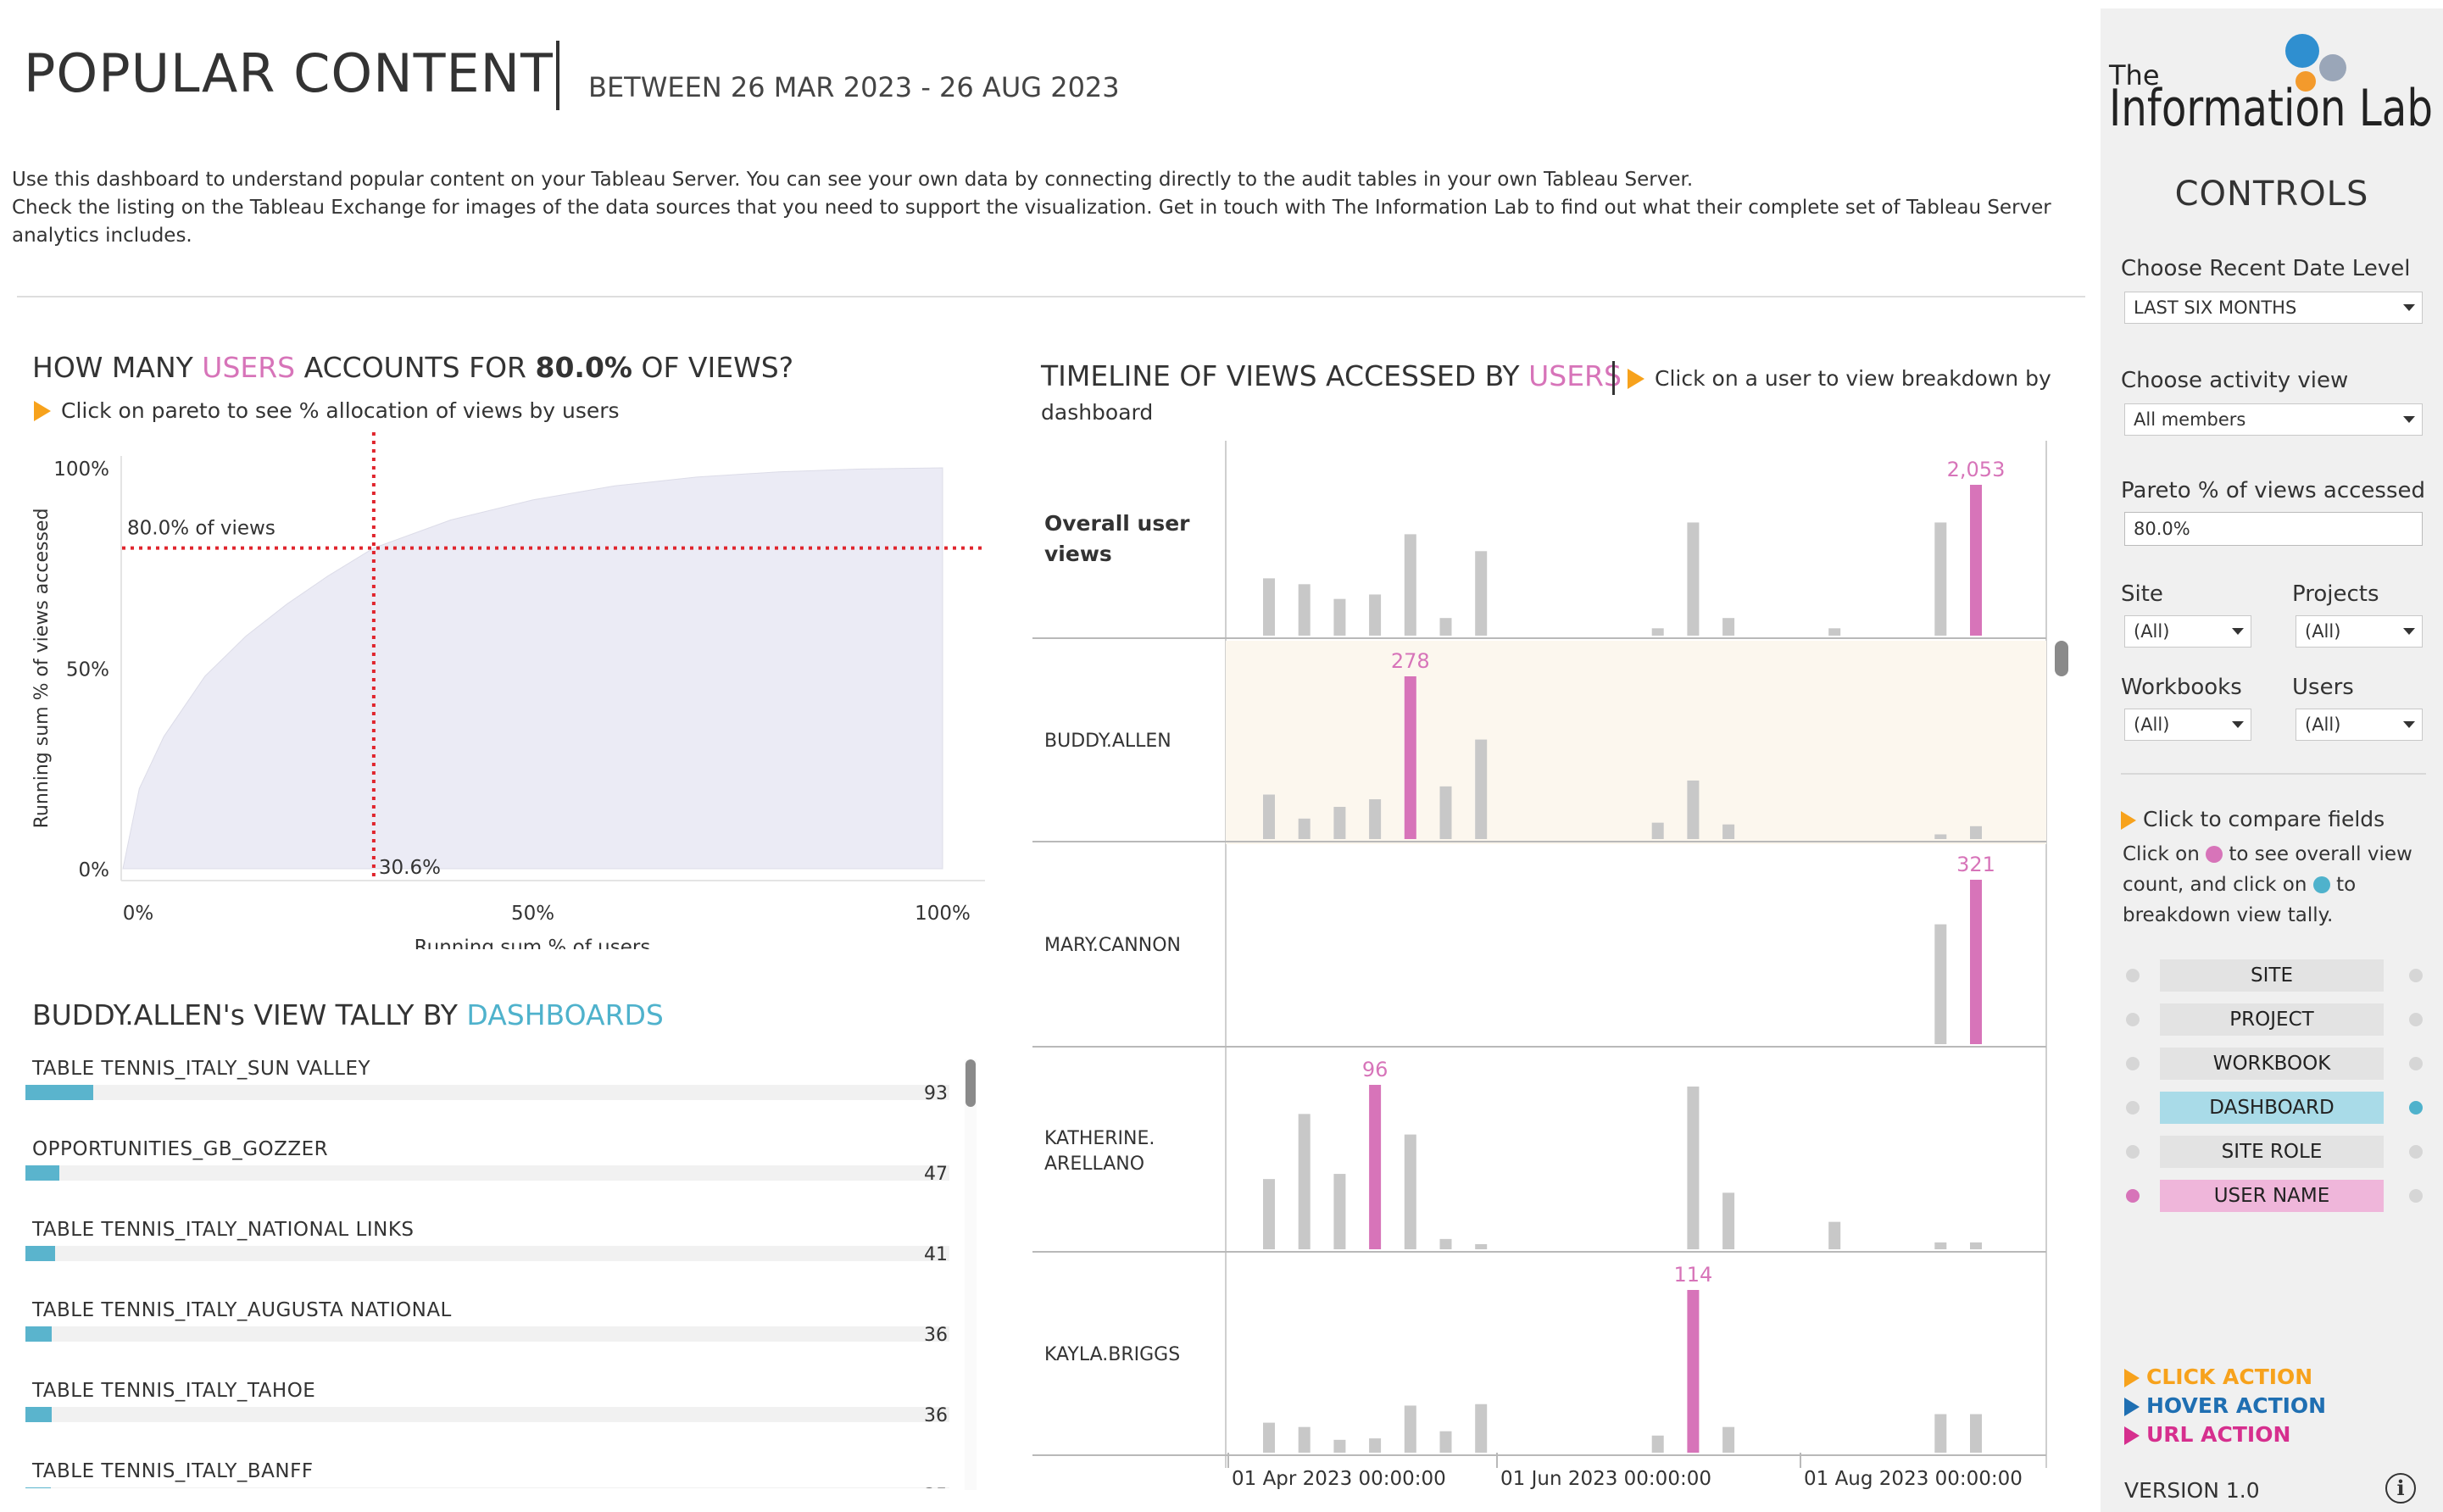 The height and width of the screenshot is (1512, 2443). What do you see at coordinates (2181, 687) in the screenshot?
I see `workbooks-label: Workbooks` at bounding box center [2181, 687].